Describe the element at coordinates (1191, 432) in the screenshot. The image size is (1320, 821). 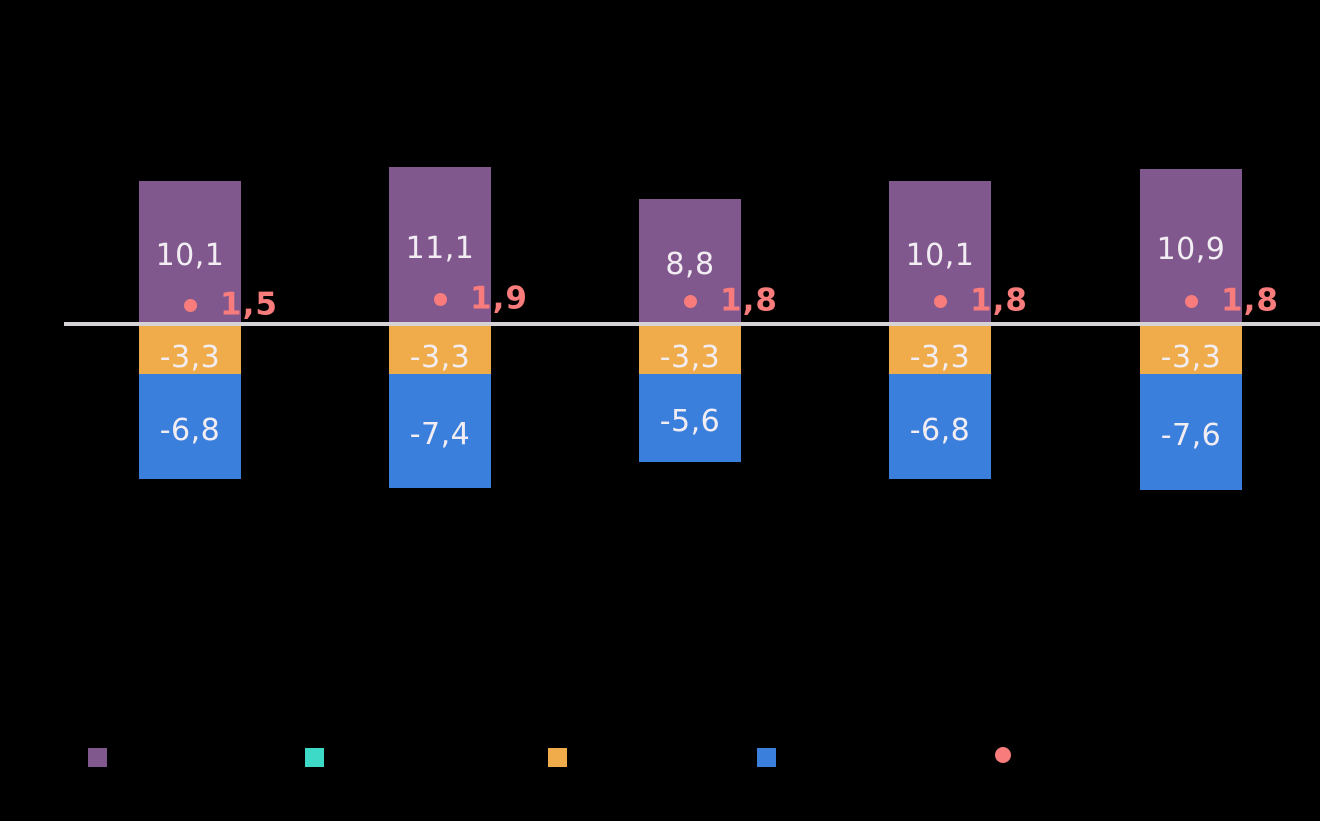
I see `bar-segment-blue: -7,6` at that location.